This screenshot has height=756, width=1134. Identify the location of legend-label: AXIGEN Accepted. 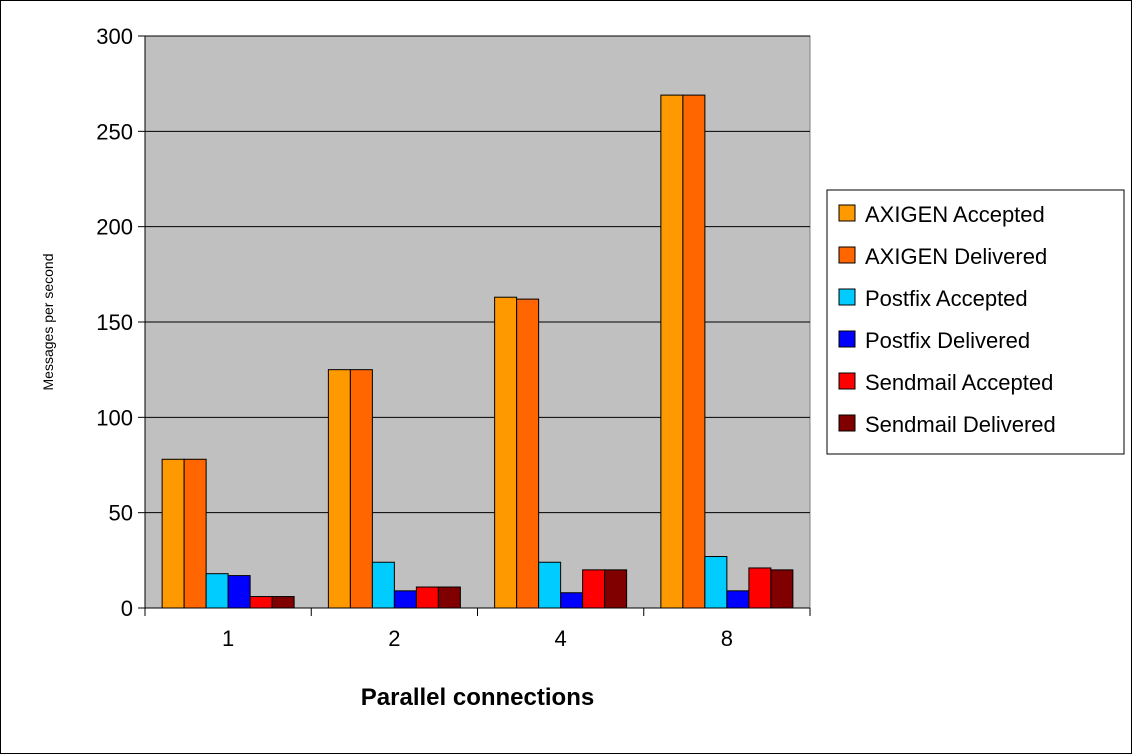
(955, 214).